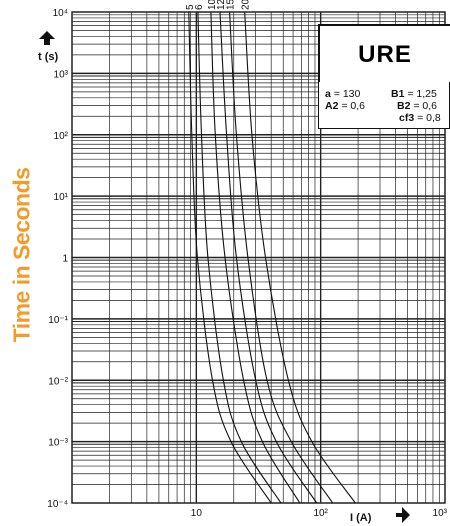  What do you see at coordinates (407, 118) in the screenshot?
I see `param-name-cf3: cf3` at bounding box center [407, 118].